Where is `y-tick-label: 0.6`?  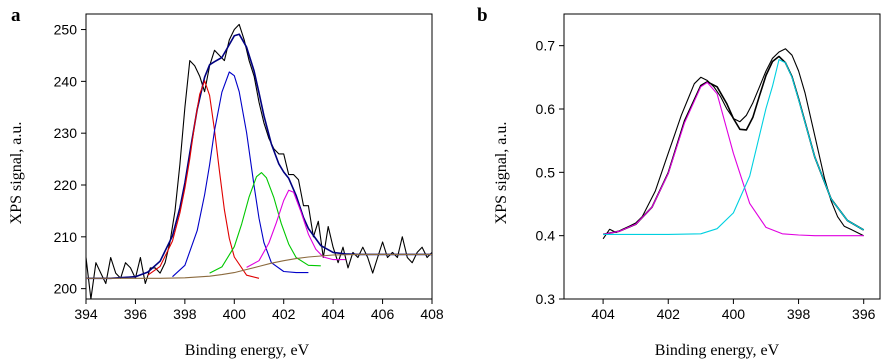 y-tick-label: 0.6 is located at coordinates (546, 109).